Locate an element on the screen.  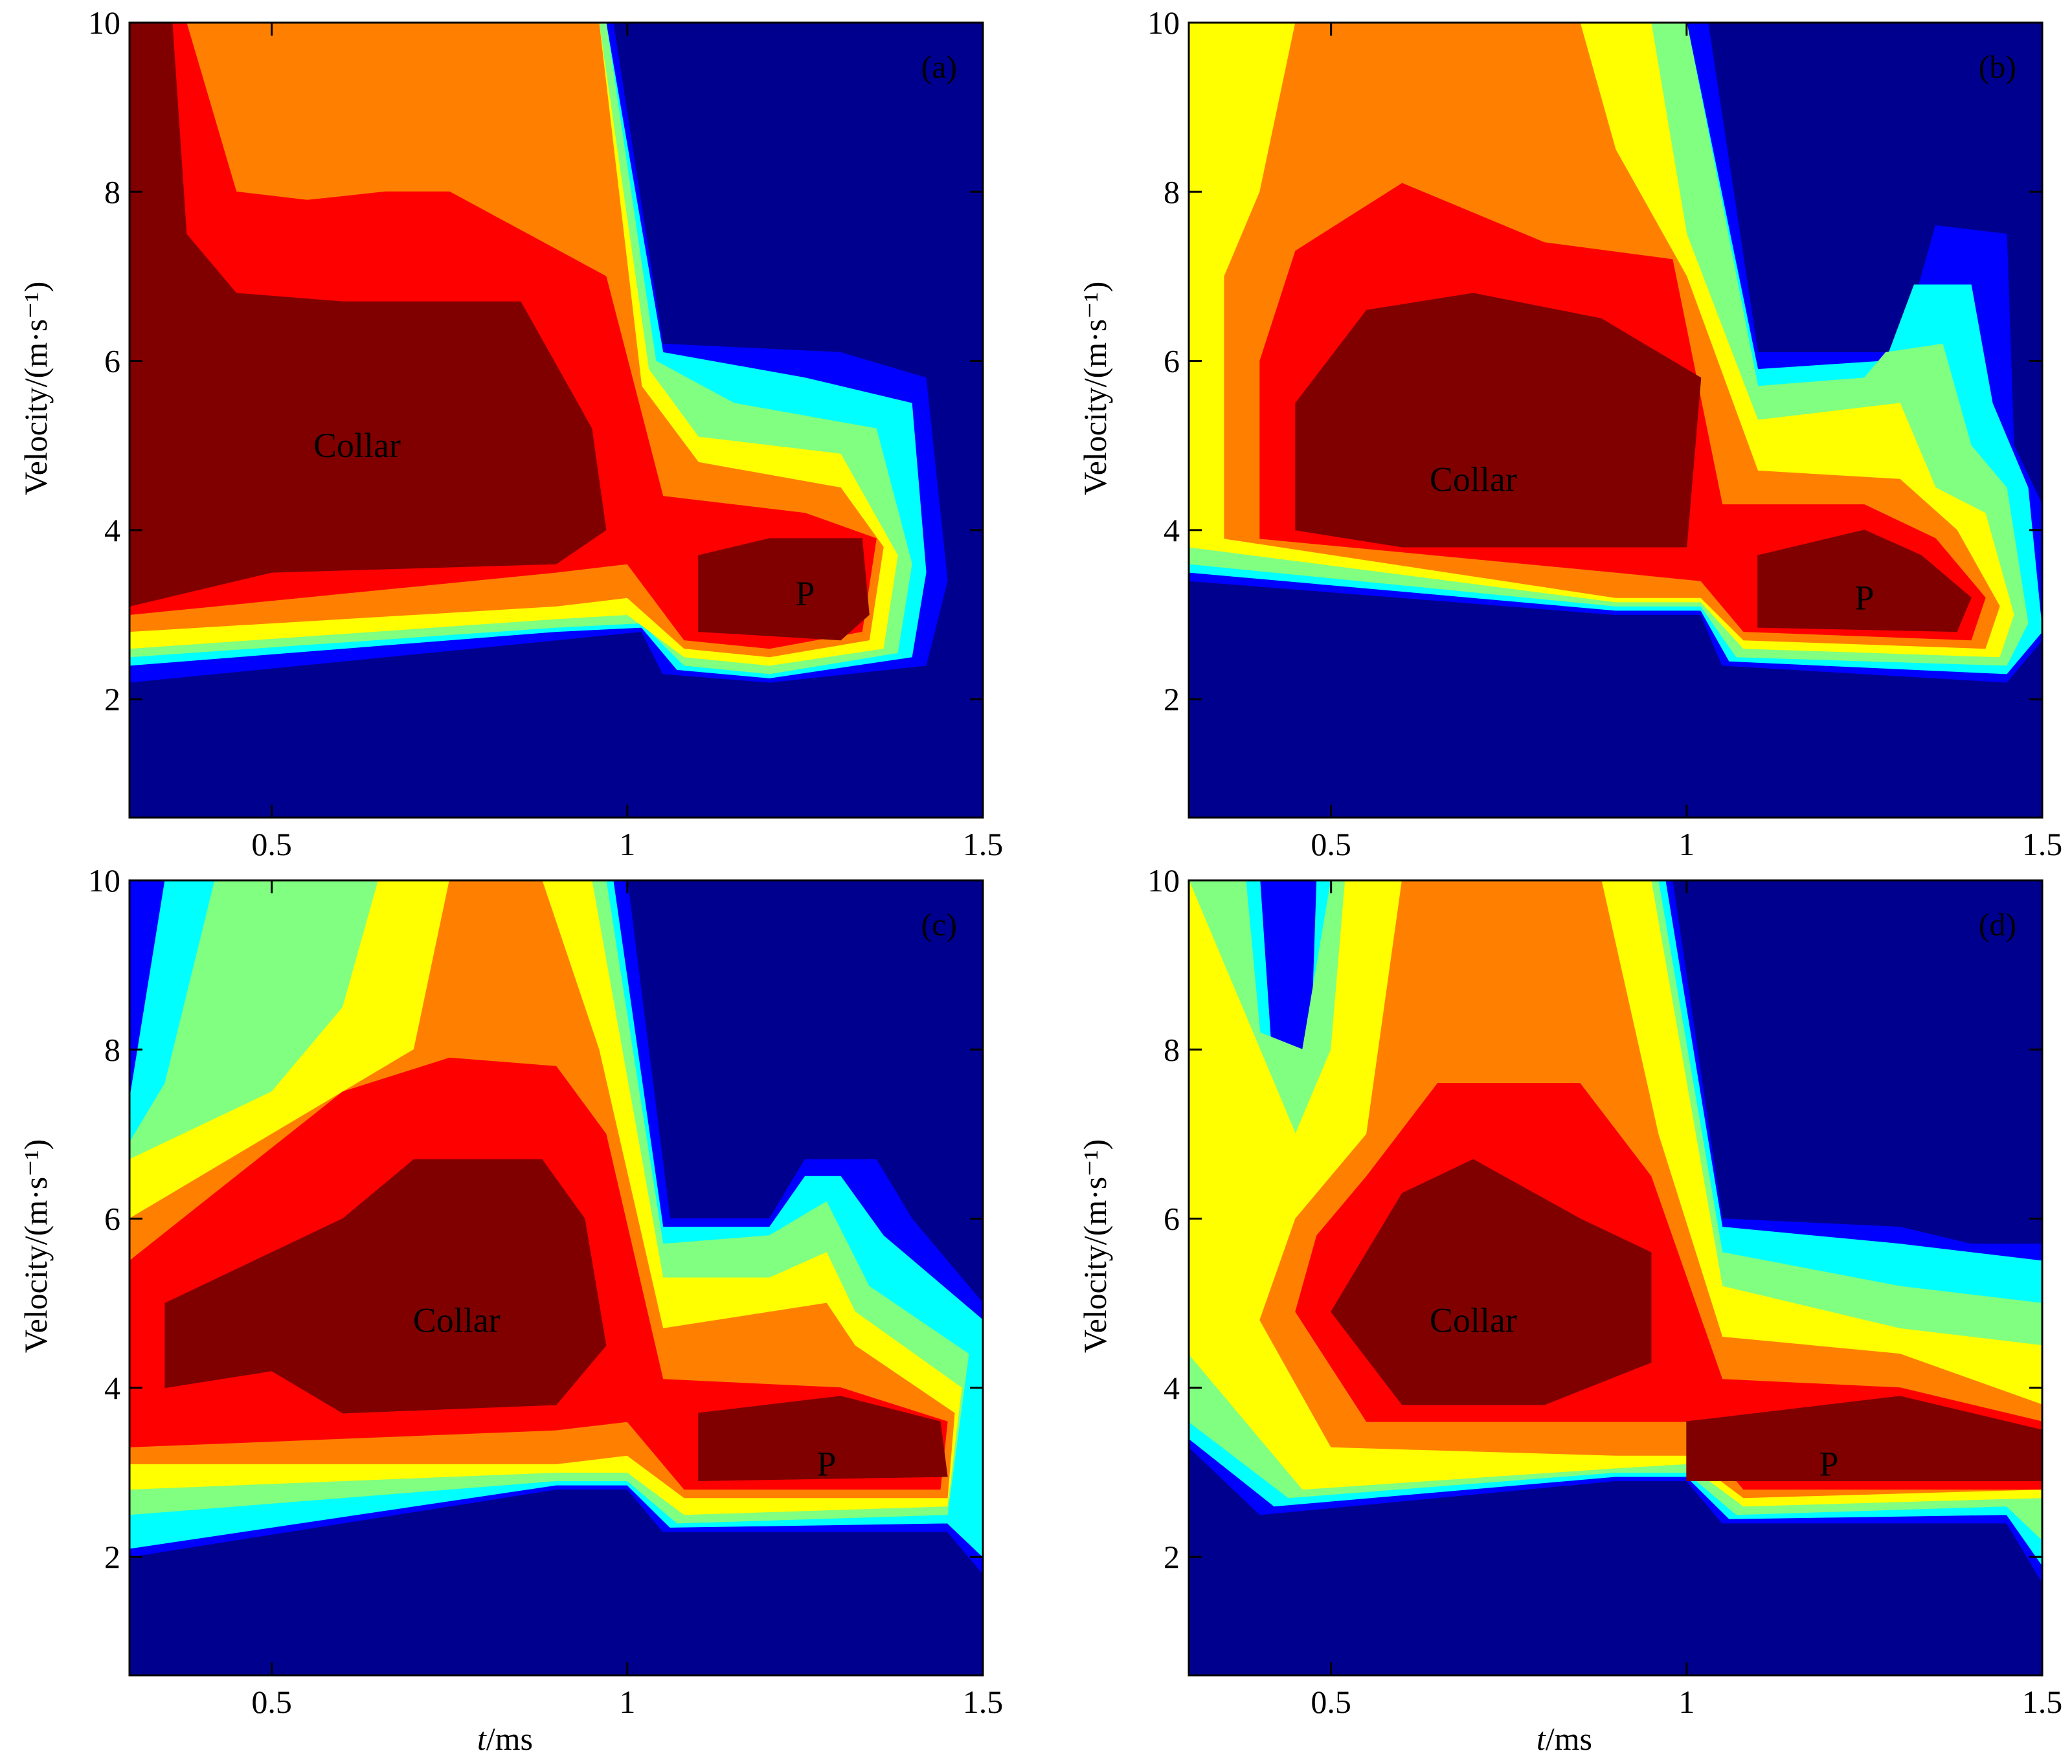
panel-label: (a) is located at coordinates (939, 67).